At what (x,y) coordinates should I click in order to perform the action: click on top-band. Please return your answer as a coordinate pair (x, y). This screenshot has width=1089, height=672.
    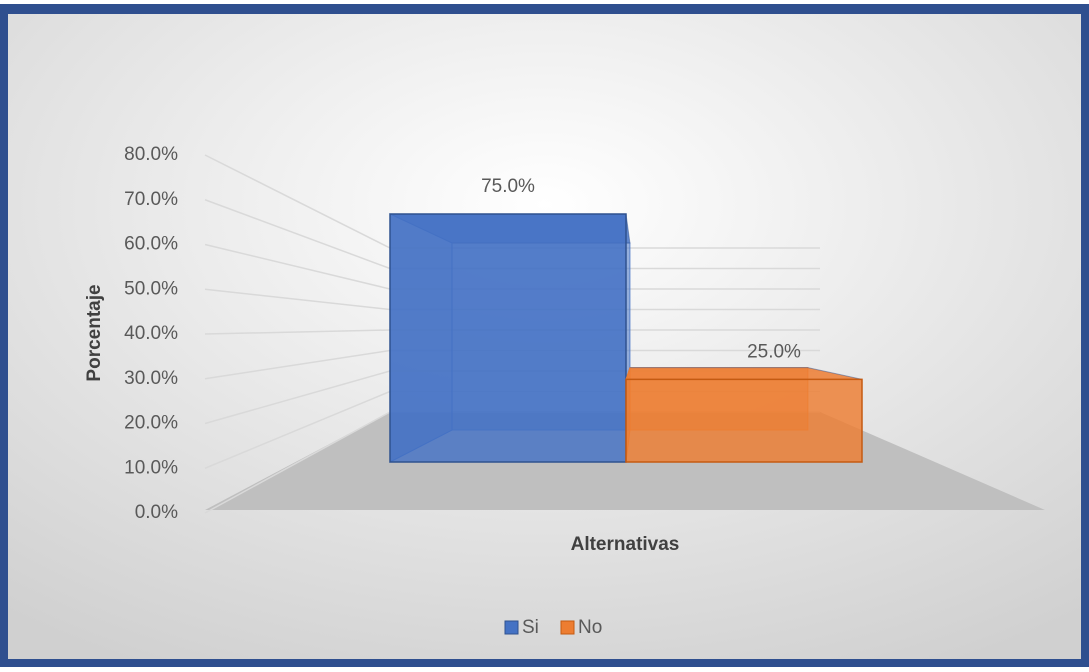
    Looking at the image, I should click on (544, 9).